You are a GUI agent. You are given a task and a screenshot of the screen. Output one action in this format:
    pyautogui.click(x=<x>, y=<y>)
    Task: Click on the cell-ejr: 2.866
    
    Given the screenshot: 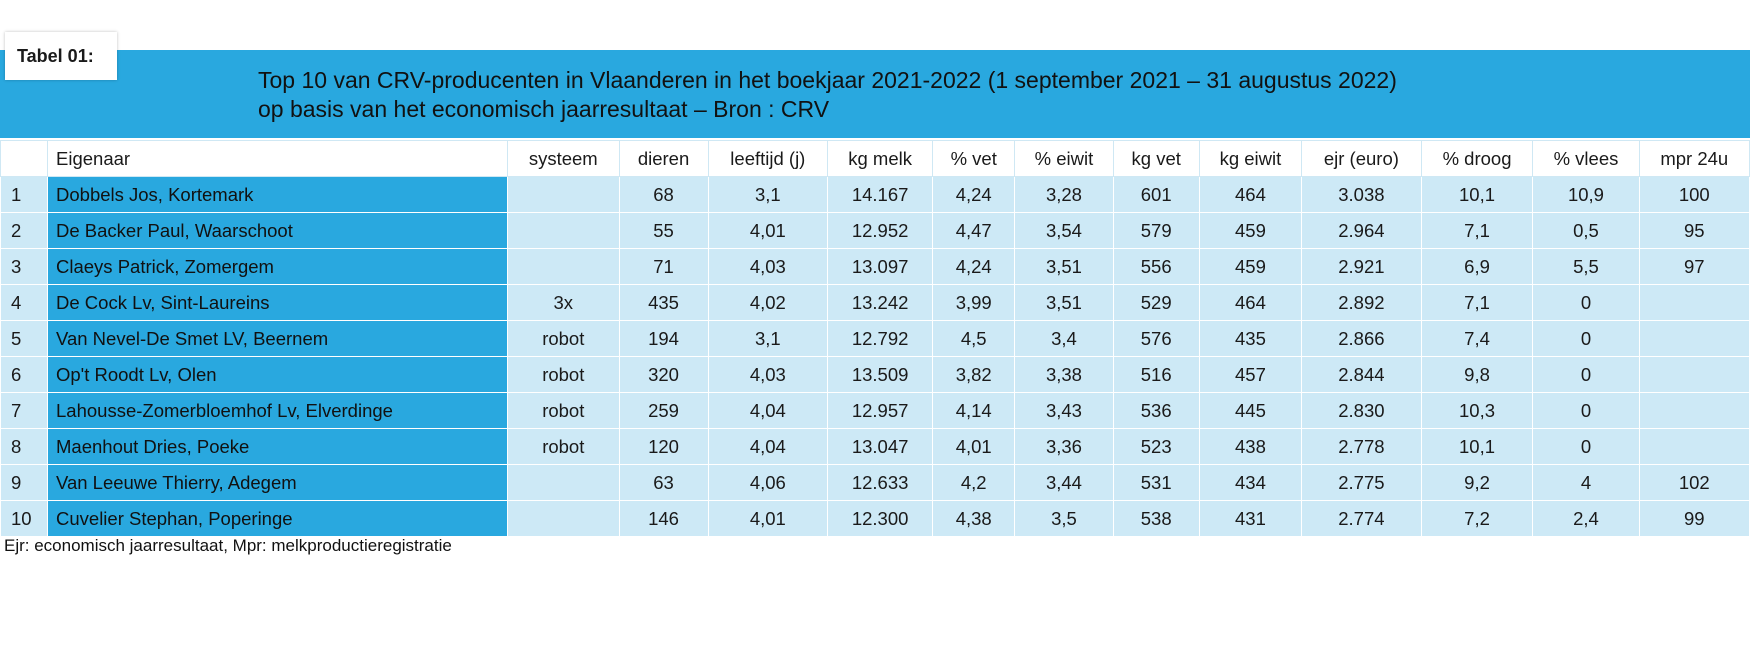 What is the action you would take?
    pyautogui.click(x=1361, y=338)
    